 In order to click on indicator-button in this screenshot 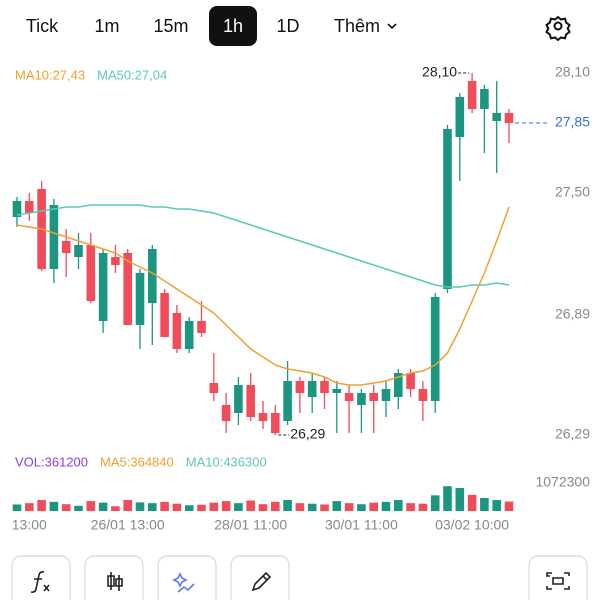, I will do `click(41, 577)`.